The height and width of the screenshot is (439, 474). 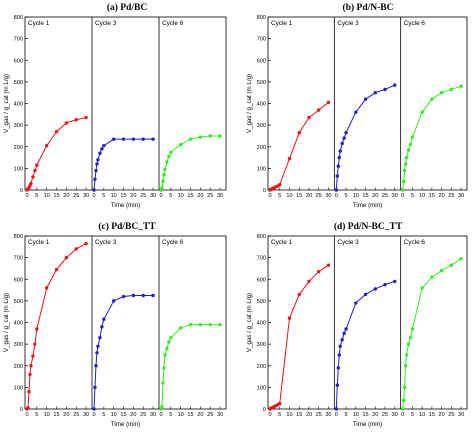 I want to click on x-tick-label: 10, so click(x=114, y=196).